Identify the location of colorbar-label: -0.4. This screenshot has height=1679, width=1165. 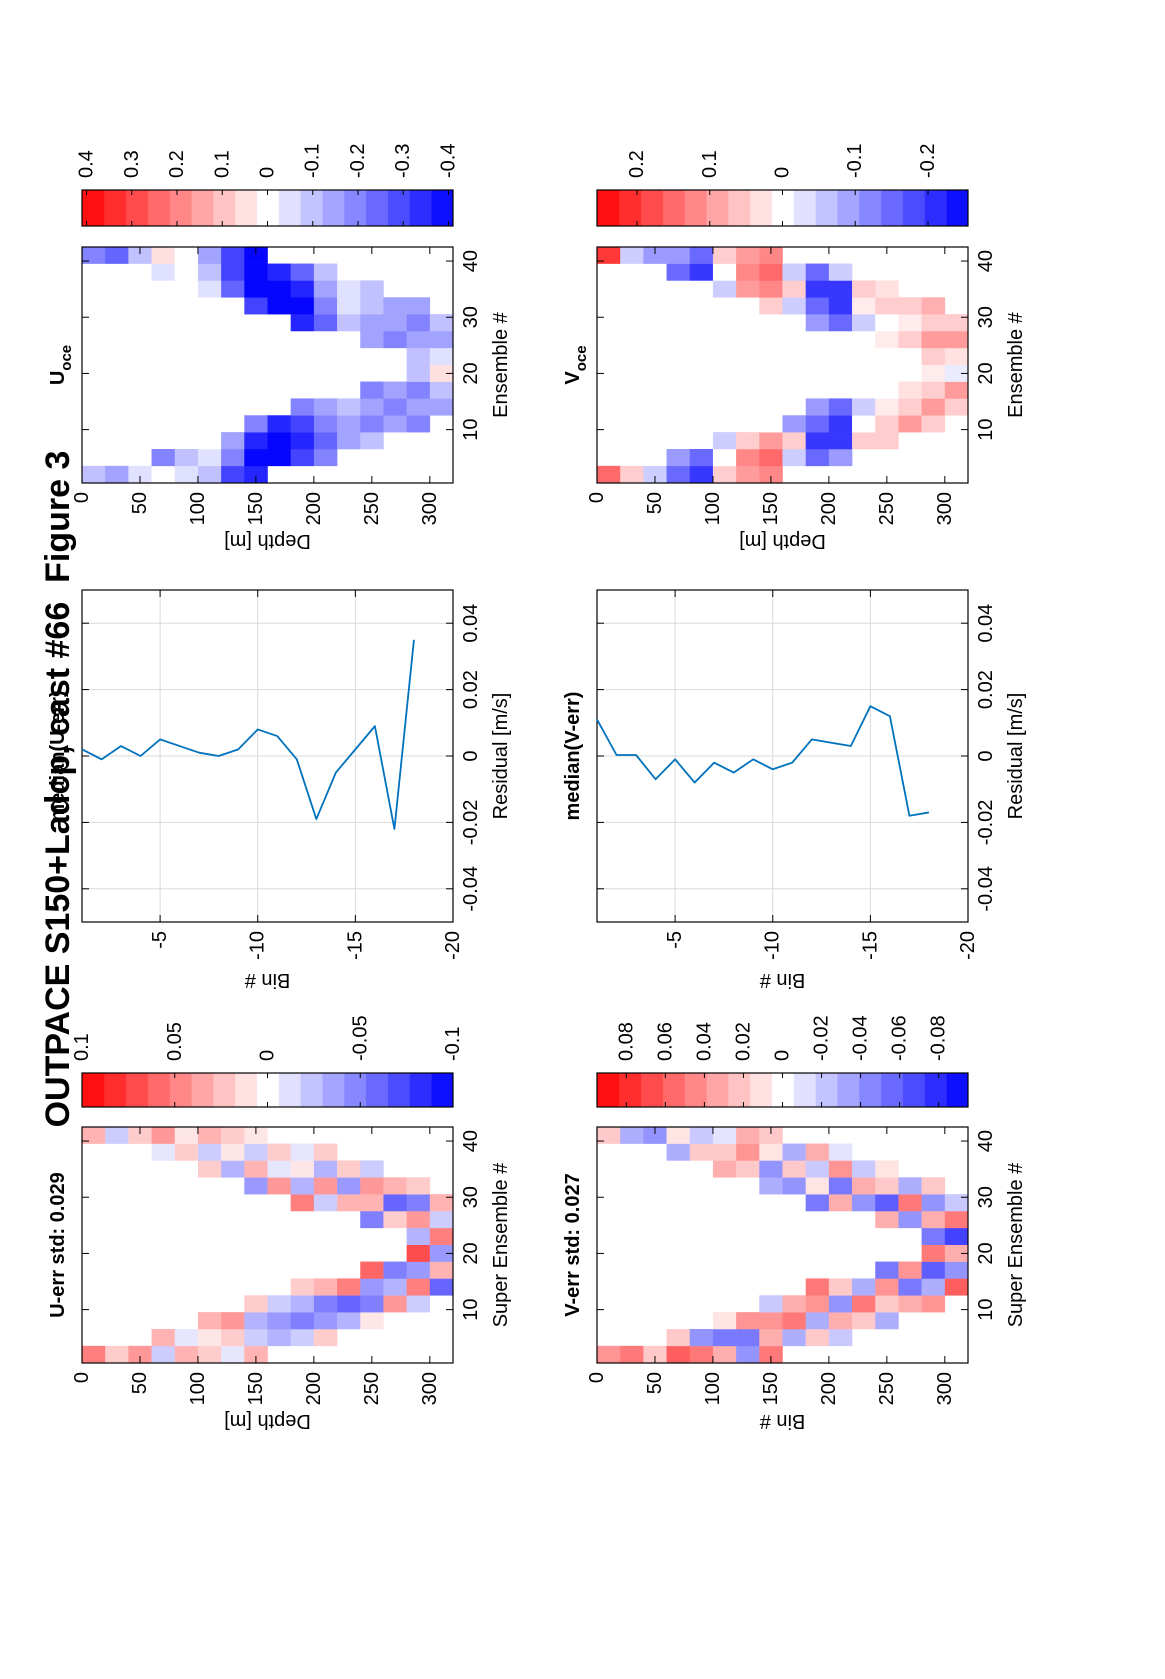
(448, 161).